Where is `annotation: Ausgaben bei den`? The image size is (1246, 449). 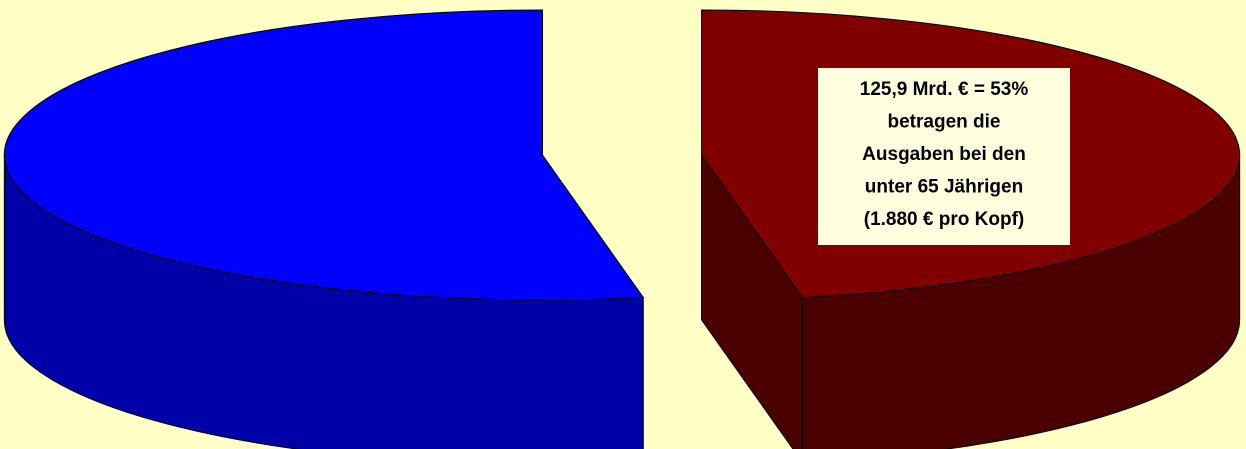 annotation: Ausgaben bei den is located at coordinates (944, 154).